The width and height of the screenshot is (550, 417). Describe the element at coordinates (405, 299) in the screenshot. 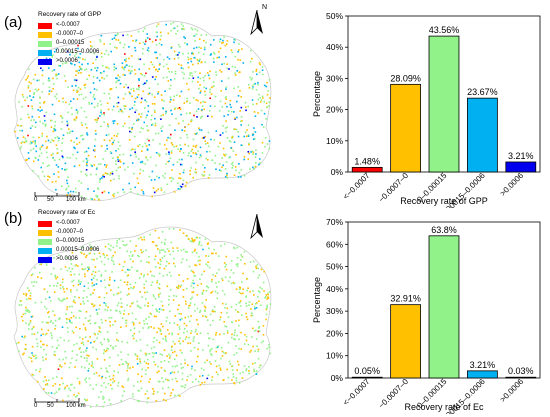

I see `data-label: 32.91%` at that location.